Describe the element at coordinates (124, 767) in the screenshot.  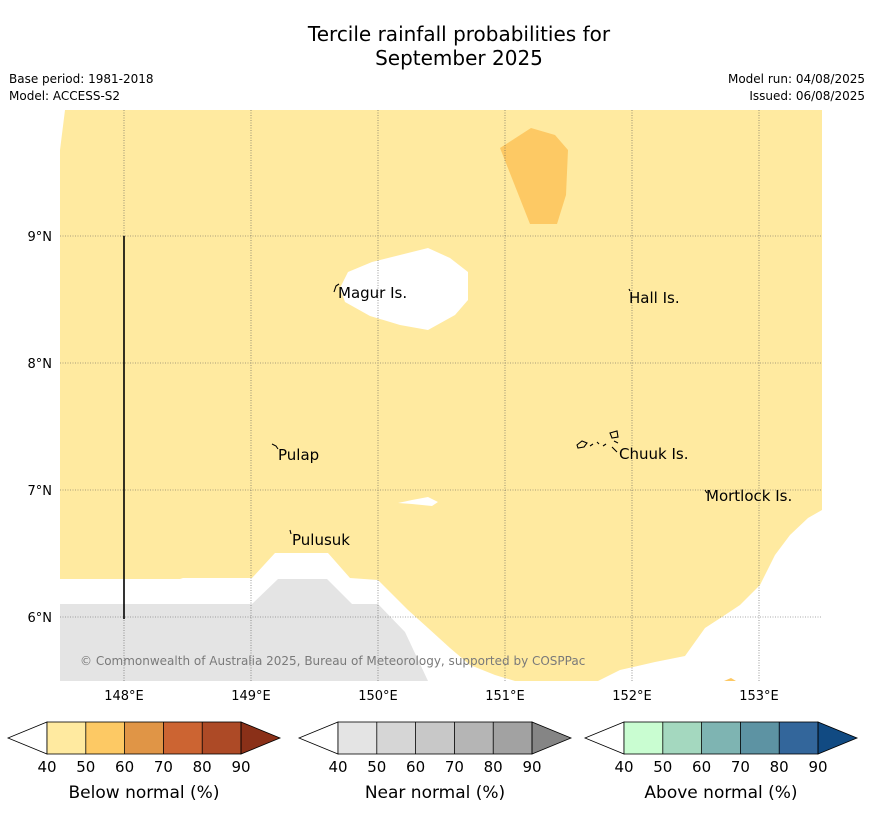
I see `below-colorbar-tick-label: 60` at that location.